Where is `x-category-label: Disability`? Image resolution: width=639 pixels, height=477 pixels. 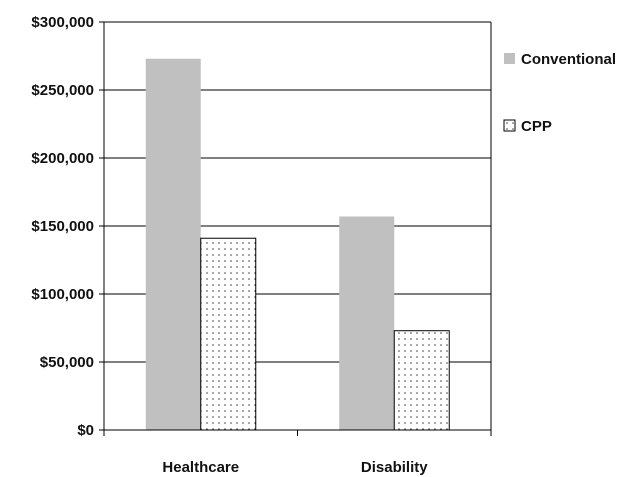 x-category-label: Disability is located at coordinates (394, 467).